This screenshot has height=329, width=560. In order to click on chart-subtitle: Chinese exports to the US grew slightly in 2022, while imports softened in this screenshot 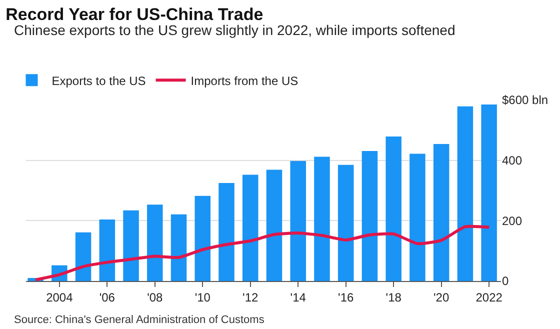, I will do `click(235, 30)`.